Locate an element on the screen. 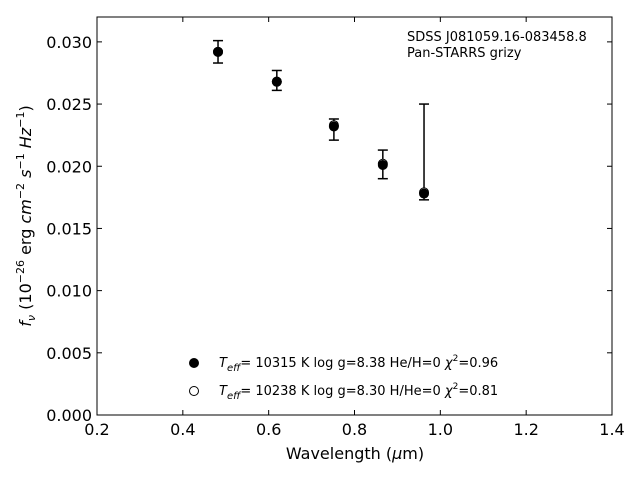 The image size is (640, 480). x-tick-label: 1.2 is located at coordinates (525, 429).